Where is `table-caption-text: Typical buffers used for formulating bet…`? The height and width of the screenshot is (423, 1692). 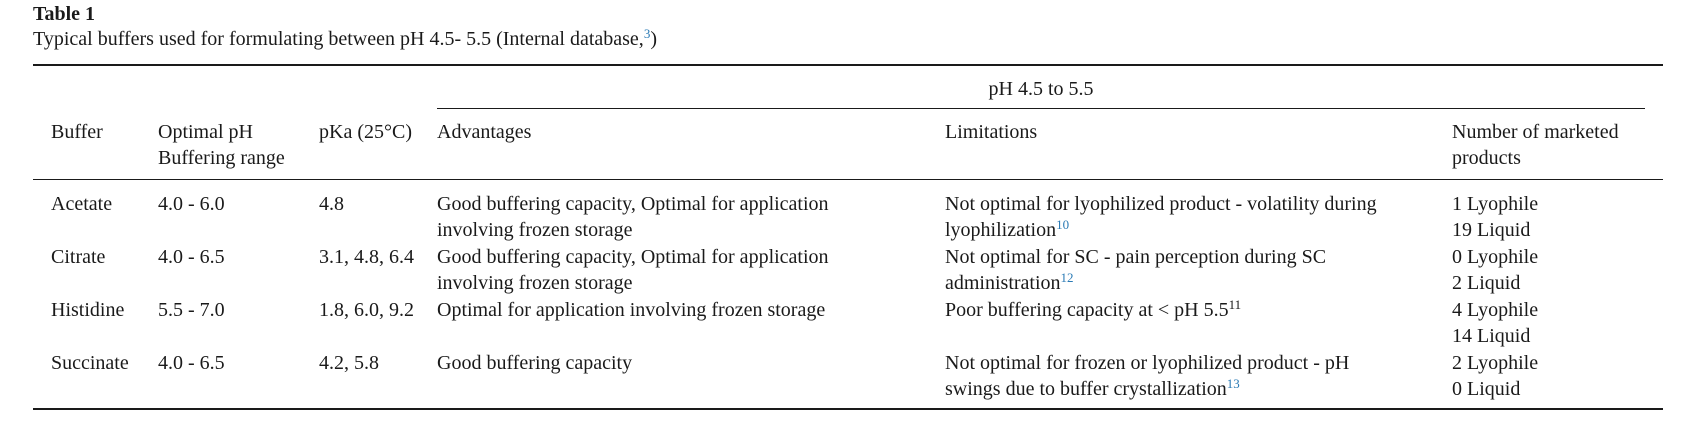
table-caption-text: Typical buffers used for formulating bet… is located at coordinates (345, 39).